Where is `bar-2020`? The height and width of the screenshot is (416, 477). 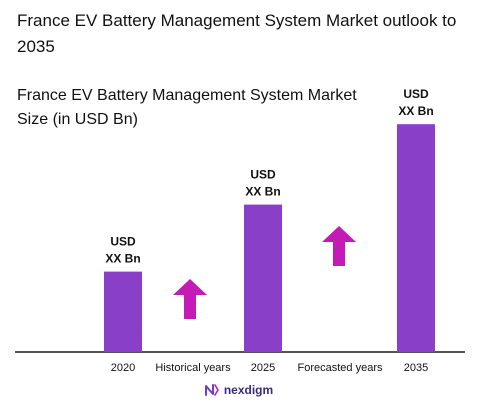
bar-2020 is located at coordinates (123, 311).